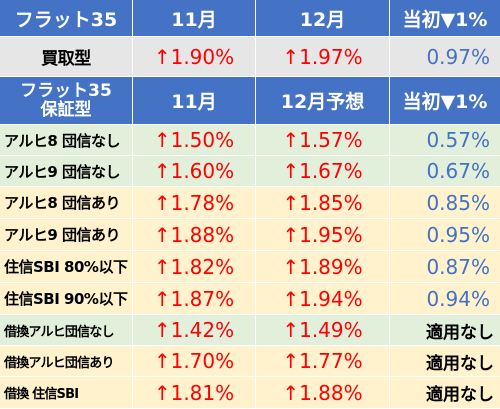  What do you see at coordinates (445, 235) in the screenshot?
I see `rate-initial: 0.95%` at bounding box center [445, 235].